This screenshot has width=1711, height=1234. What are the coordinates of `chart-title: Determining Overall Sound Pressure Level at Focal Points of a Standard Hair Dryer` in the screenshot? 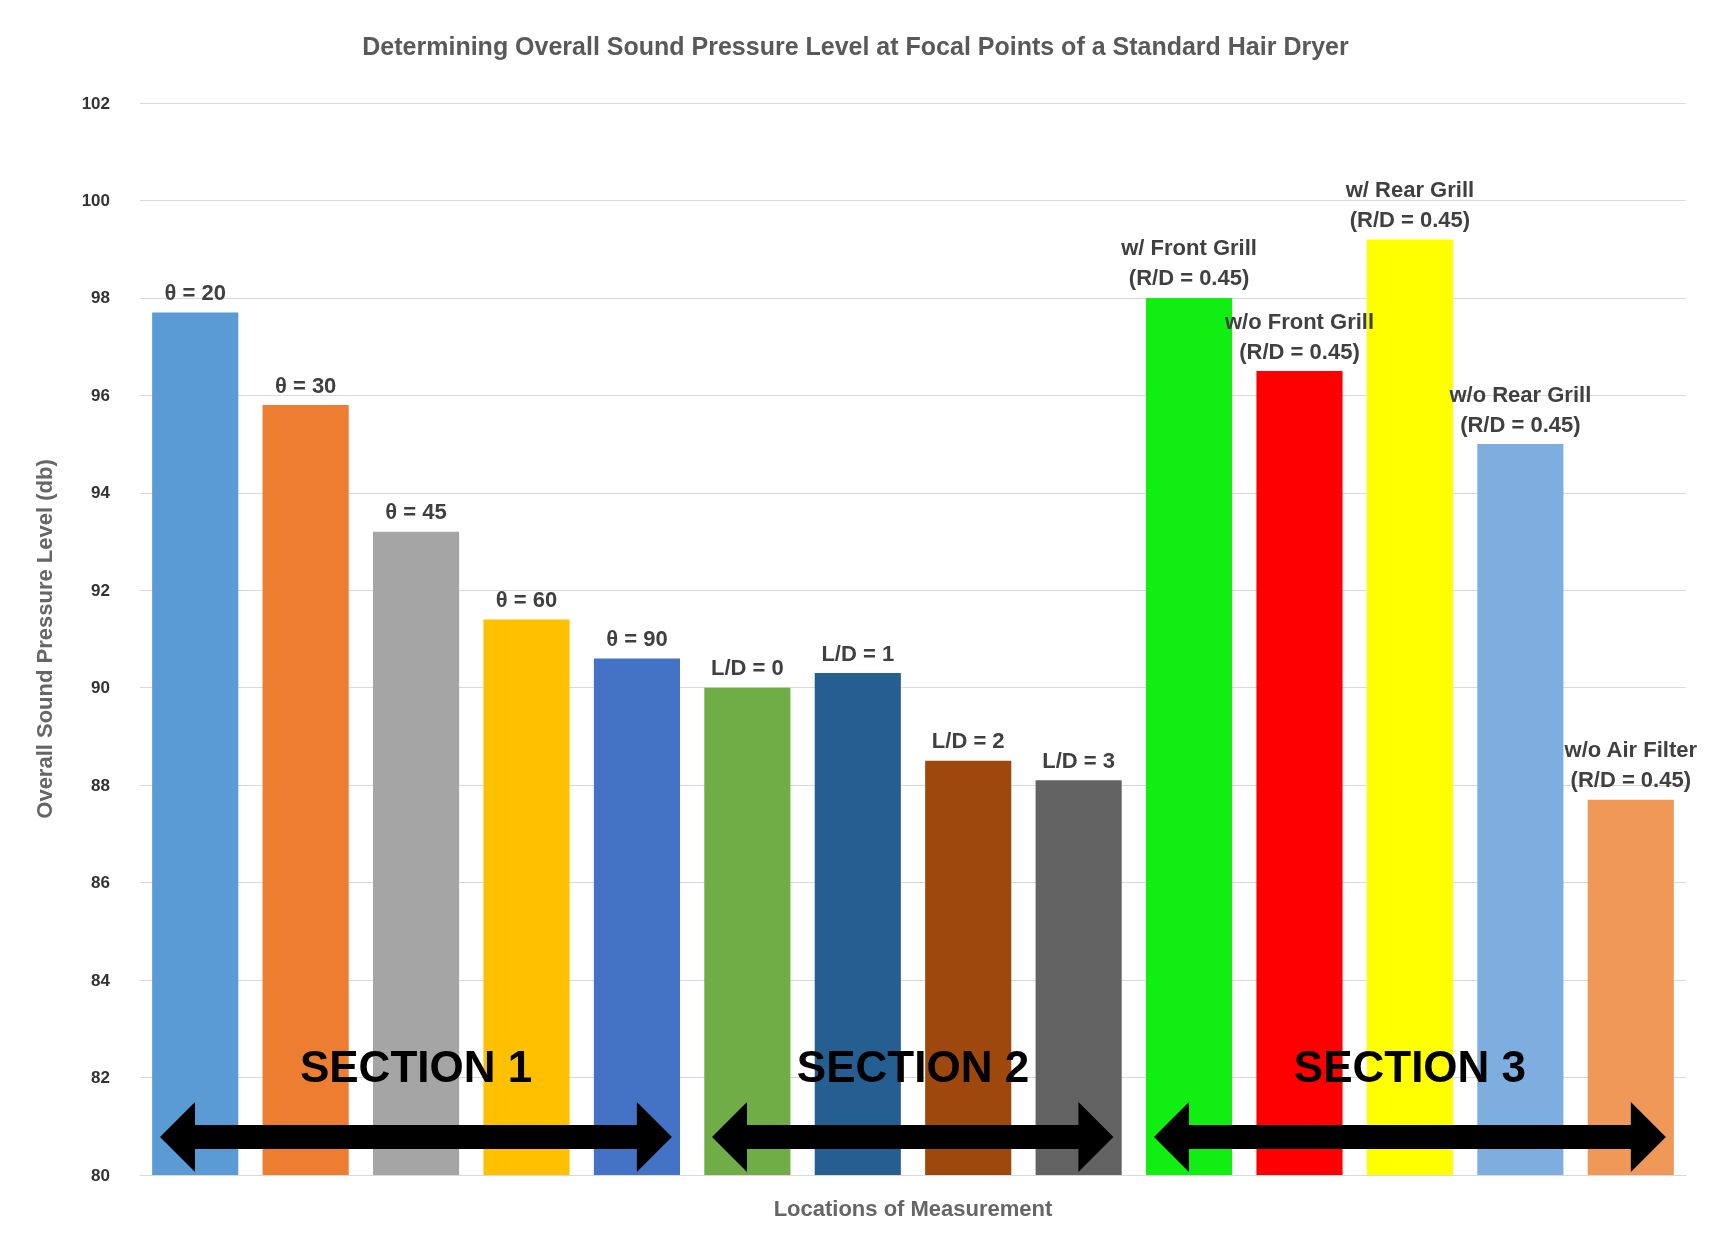 It's located at (855, 45).